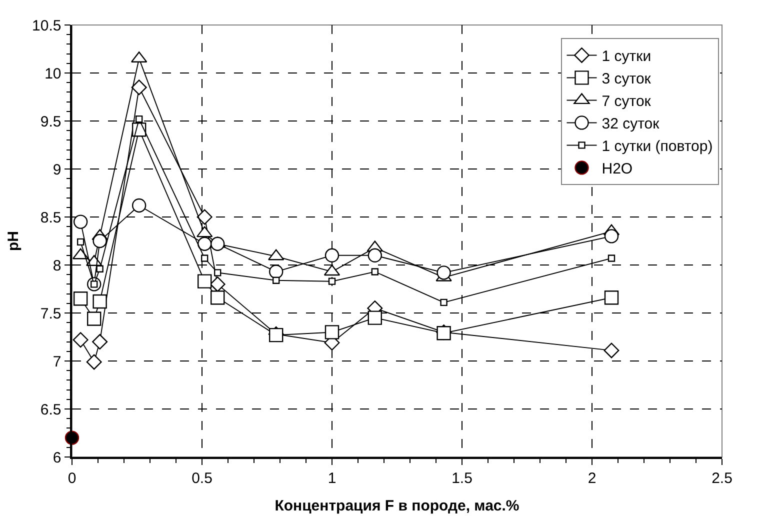  What do you see at coordinates (617, 169) in the screenshot?
I see `legend-label: H2O` at bounding box center [617, 169].